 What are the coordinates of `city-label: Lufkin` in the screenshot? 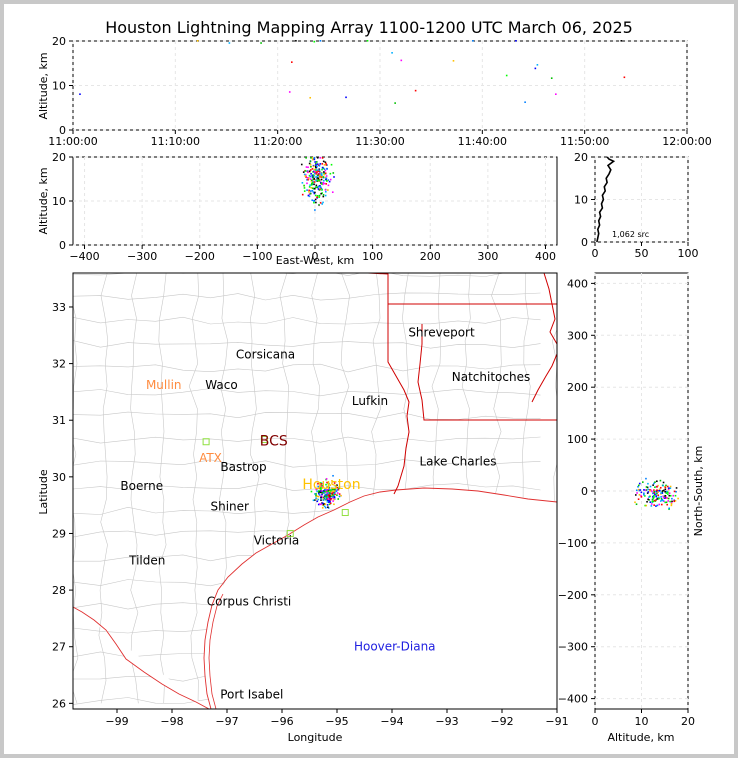 It's located at (370, 401).